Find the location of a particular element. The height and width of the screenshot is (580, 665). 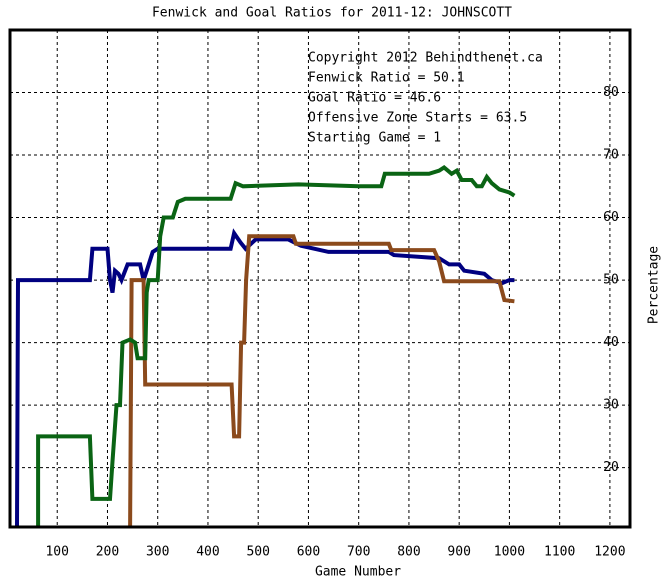

y-tick-label: 50 is located at coordinates (611, 280).